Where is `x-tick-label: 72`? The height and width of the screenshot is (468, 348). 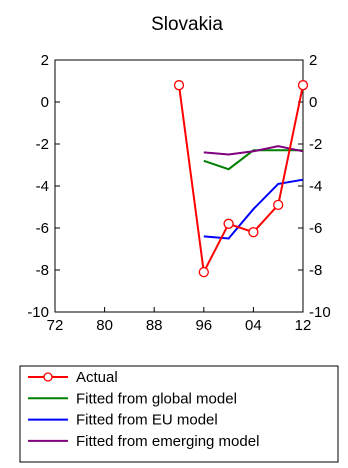 x-tick-label: 72 is located at coordinates (55, 325).